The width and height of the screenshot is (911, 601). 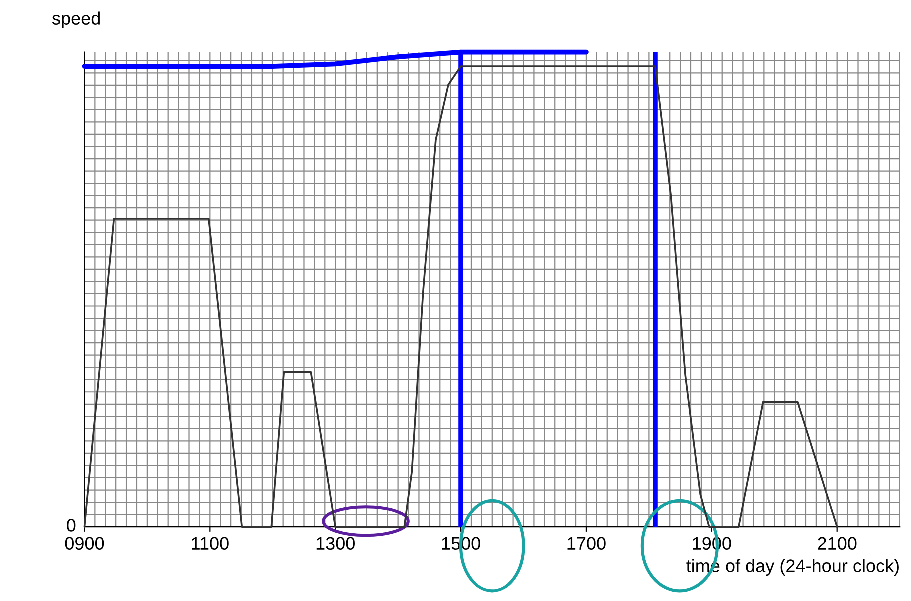 I want to click on text: 0, so click(x=71, y=525).